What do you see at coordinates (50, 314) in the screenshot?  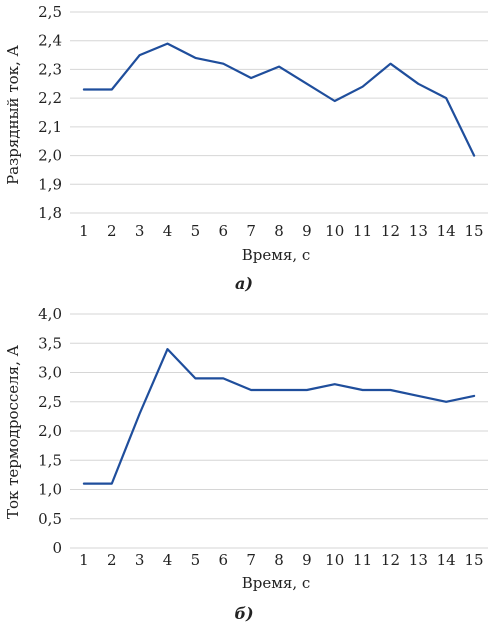 I see `chart-b-y-tick-label: 4,0` at bounding box center [50, 314].